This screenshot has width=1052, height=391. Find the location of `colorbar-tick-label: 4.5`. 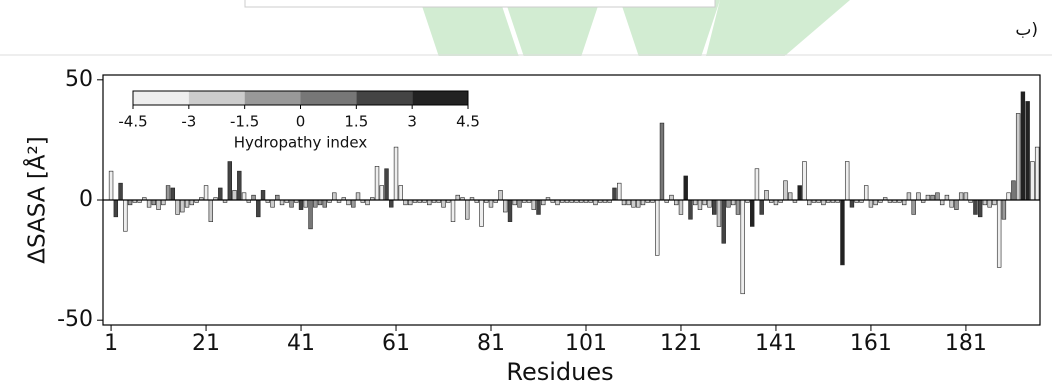

colorbar-tick-label: 4.5 is located at coordinates (468, 122).